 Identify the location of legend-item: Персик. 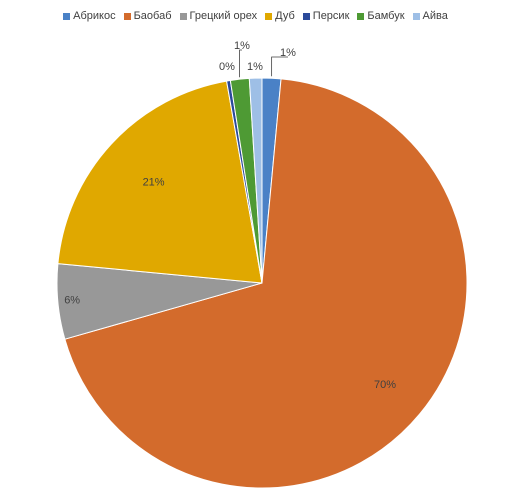
(326, 16).